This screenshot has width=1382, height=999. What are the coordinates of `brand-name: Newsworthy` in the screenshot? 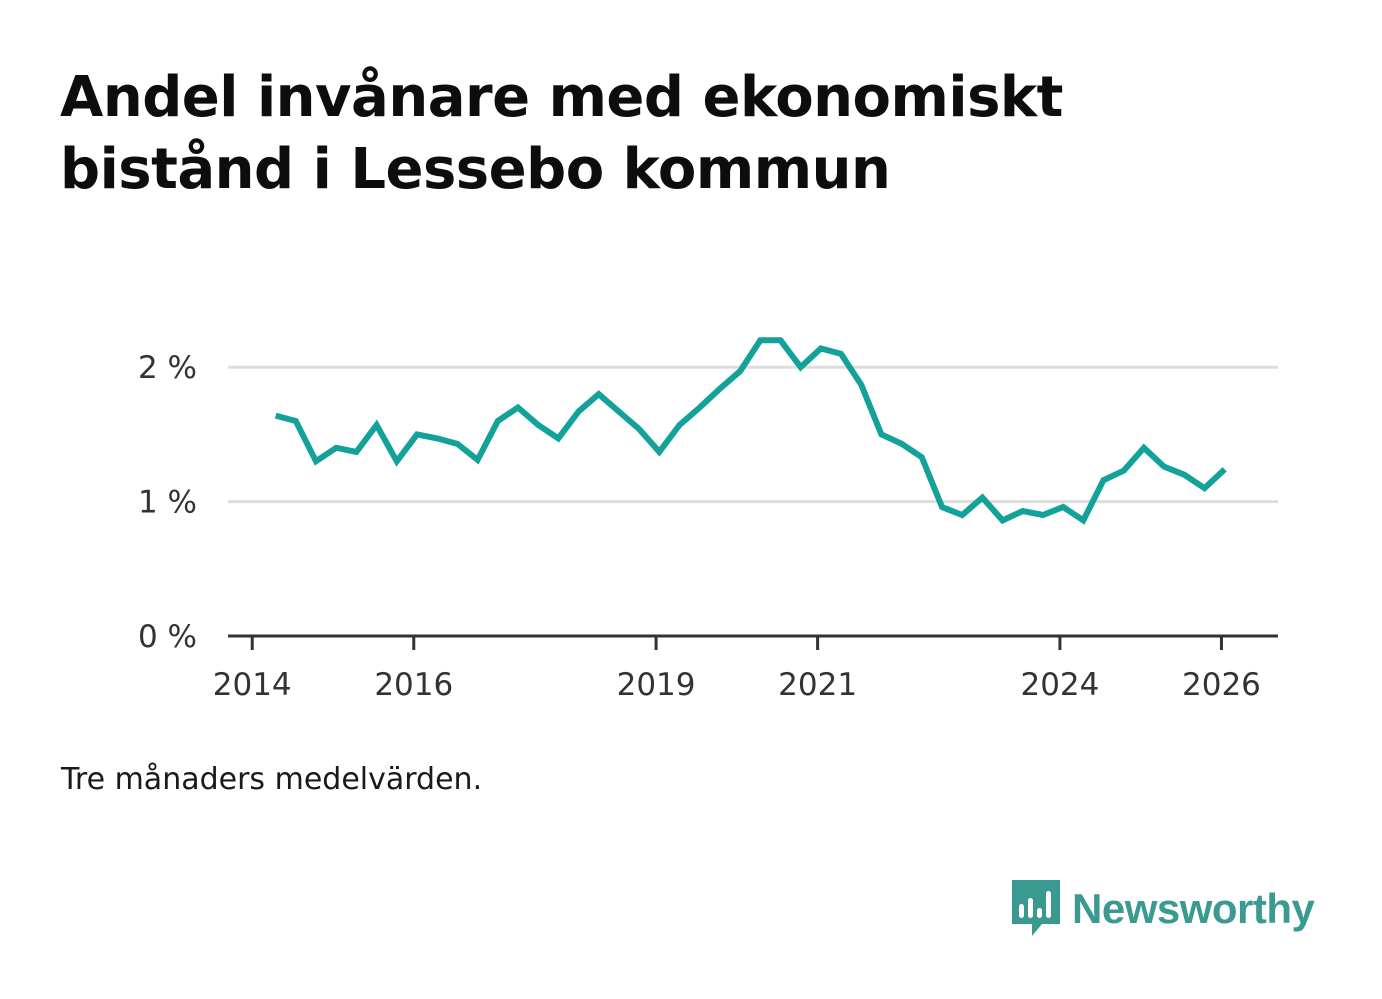 It's located at (1193, 908).